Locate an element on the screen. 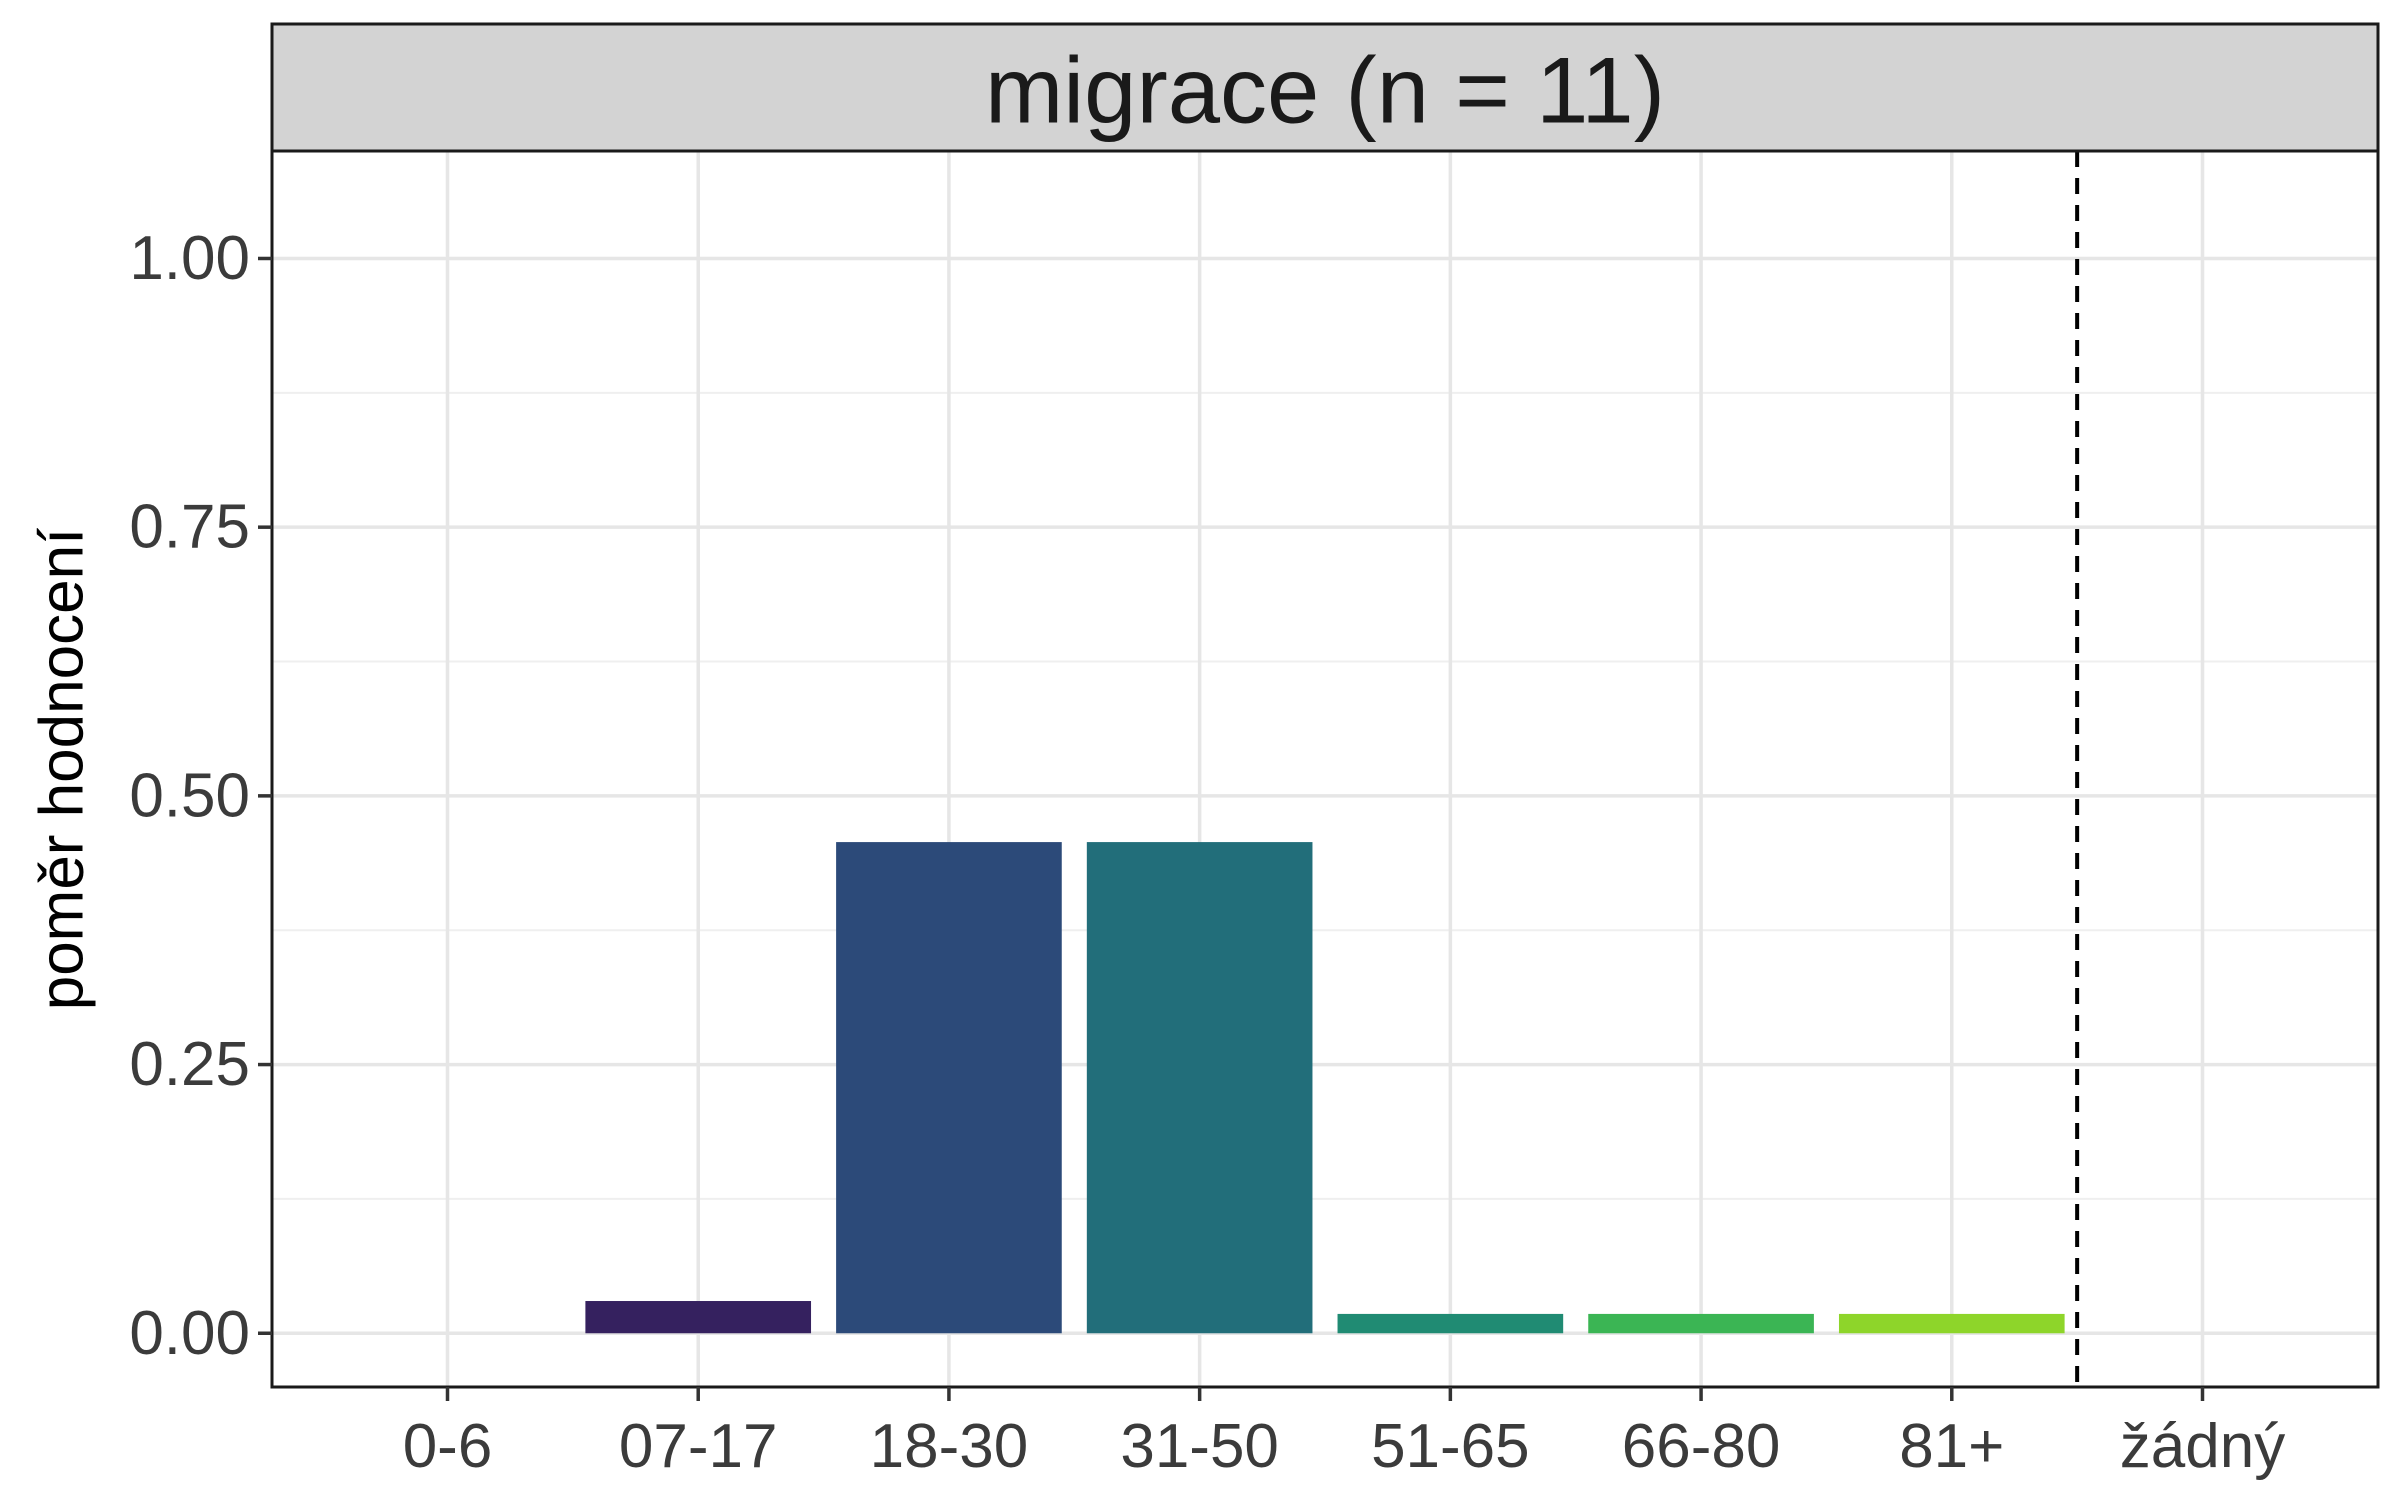 The image size is (2400, 1500). x-tick-label: žádný is located at coordinates (2202, 1446).